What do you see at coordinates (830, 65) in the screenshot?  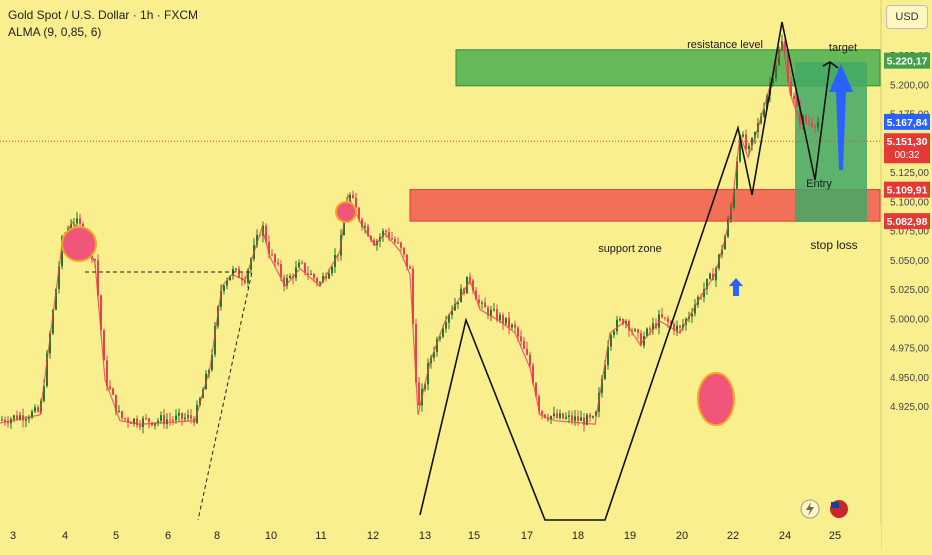 I see `target-arrowhead` at bounding box center [830, 65].